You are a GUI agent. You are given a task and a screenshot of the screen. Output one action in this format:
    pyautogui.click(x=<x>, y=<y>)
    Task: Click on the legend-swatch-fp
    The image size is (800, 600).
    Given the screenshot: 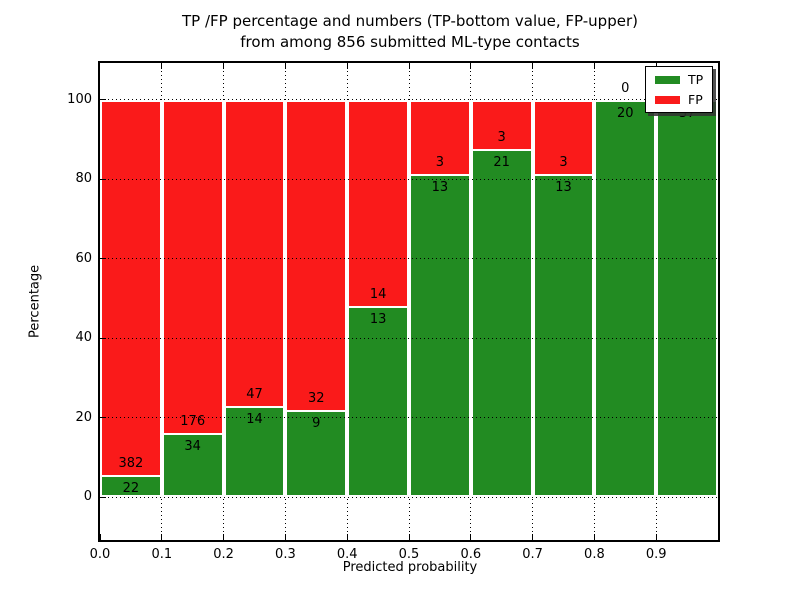 What is the action you would take?
    pyautogui.click(x=667, y=99)
    